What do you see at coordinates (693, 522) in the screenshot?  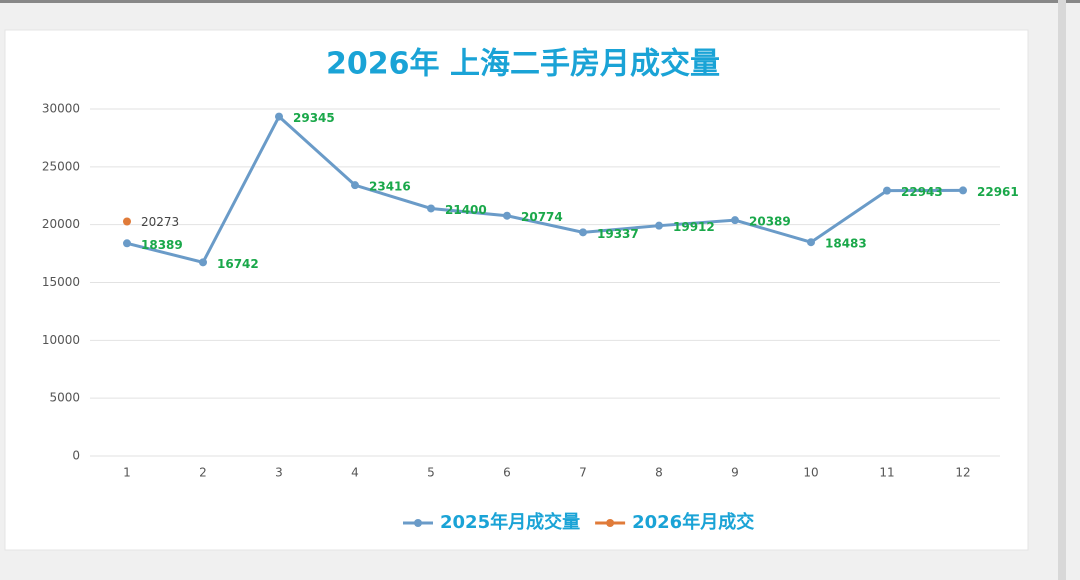 I see `legend-label: 2026年月成交` at bounding box center [693, 522].